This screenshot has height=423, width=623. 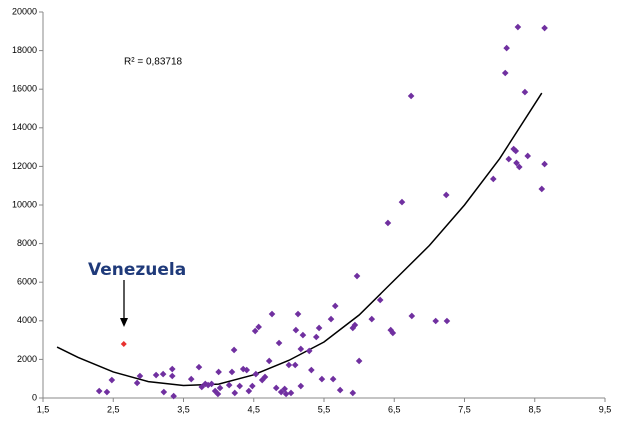 What do you see at coordinates (34, 397) in the screenshot?
I see `y-tick-label: 0` at bounding box center [34, 397].